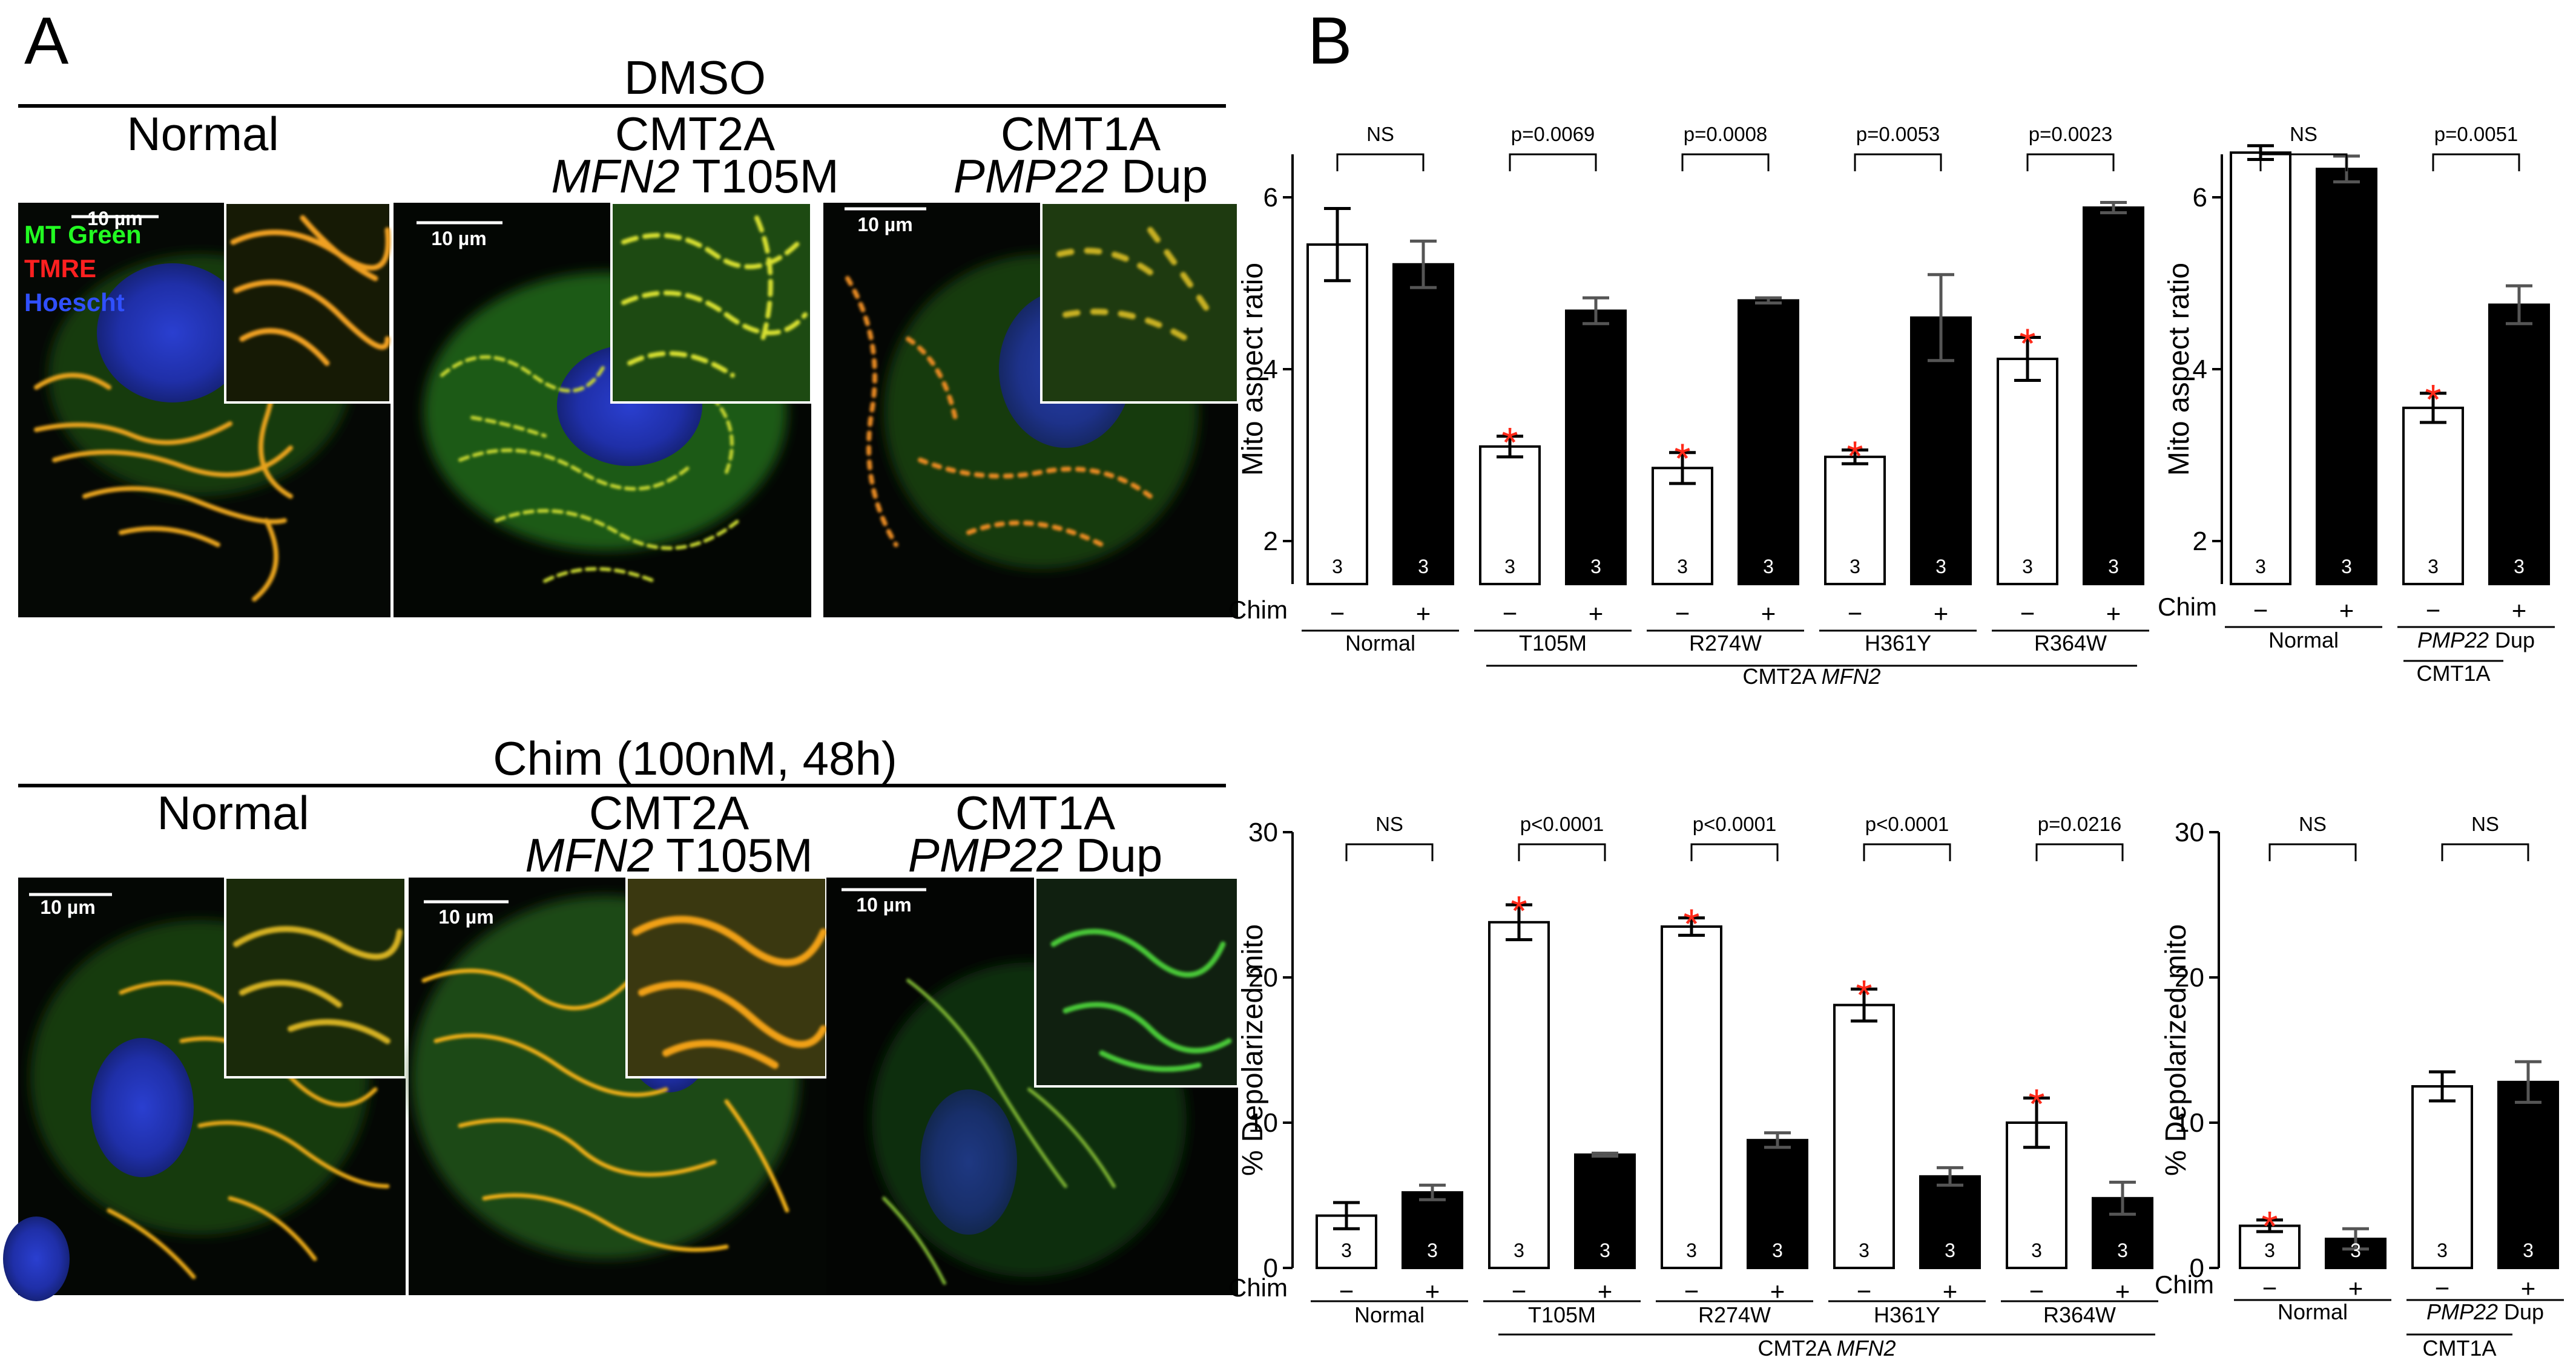 This screenshot has height=1369, width=2576. I want to click on y-axis-label: % Depolarized mito, so click(2176, 1050).